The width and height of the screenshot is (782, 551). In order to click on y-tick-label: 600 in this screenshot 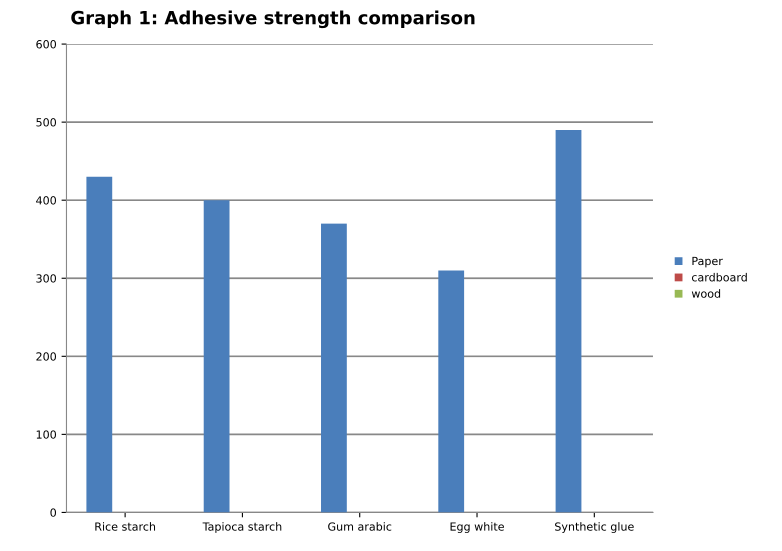, I will do `click(46, 44)`.